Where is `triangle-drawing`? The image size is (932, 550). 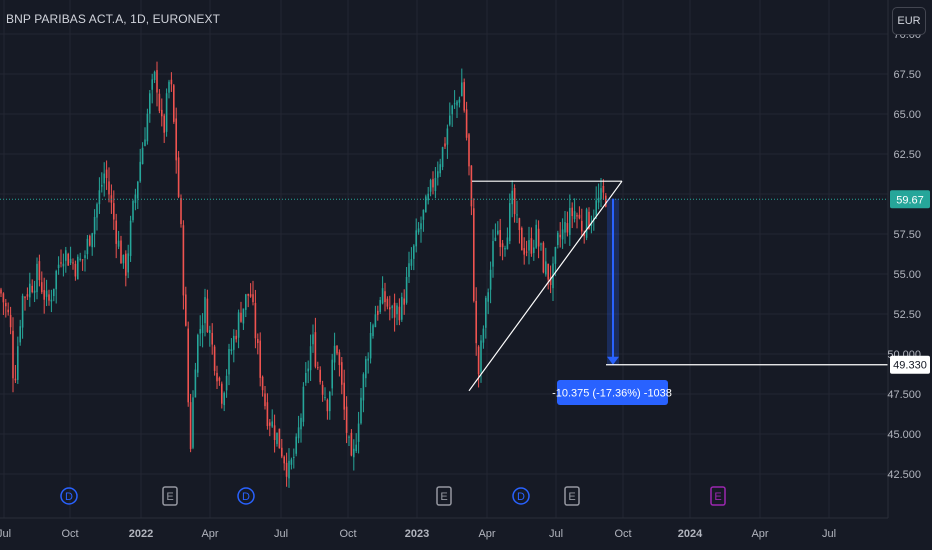
triangle-drawing is located at coordinates (545, 286).